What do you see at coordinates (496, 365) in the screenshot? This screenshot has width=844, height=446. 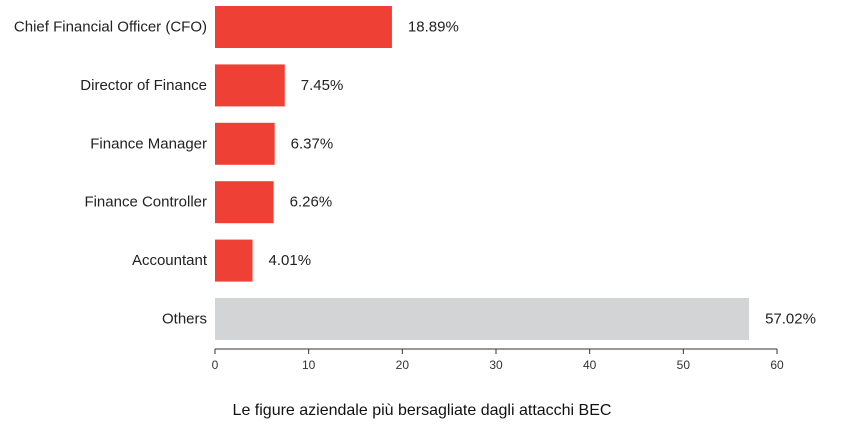 I see `x-tick-label: 30` at bounding box center [496, 365].